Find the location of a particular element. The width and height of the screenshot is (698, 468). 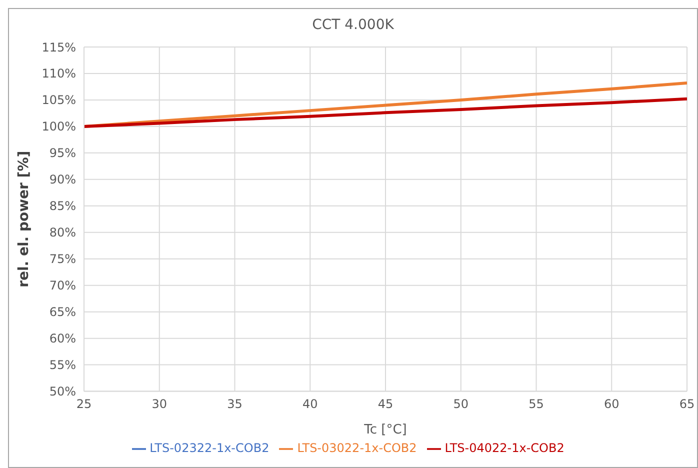

x-tick-label: 55 is located at coordinates (536, 403).